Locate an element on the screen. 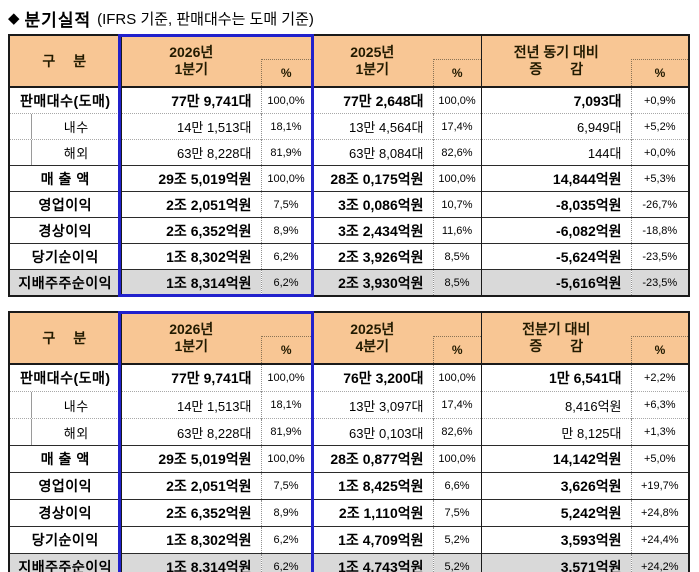  value-cell: -5,616억원 is located at coordinates (555, 282).